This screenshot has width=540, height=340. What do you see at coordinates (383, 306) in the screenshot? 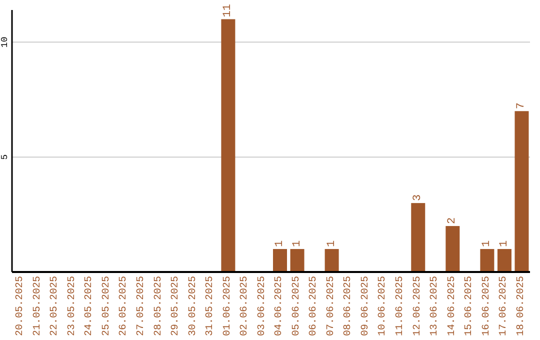
I see `x-tick-label: 10.06.2025` at bounding box center [383, 306].